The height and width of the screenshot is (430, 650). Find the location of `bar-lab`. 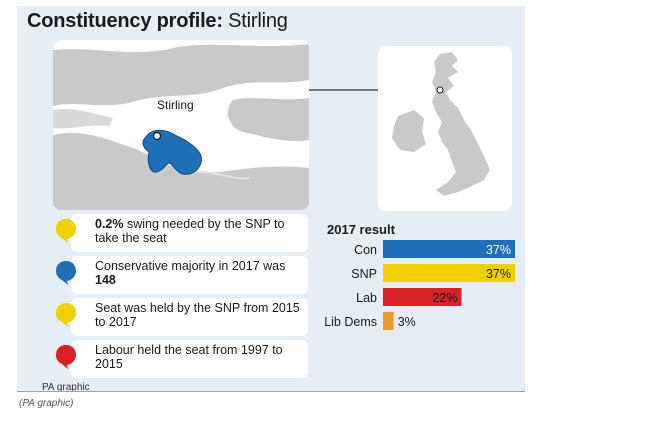

bar-lab is located at coordinates (422, 297).